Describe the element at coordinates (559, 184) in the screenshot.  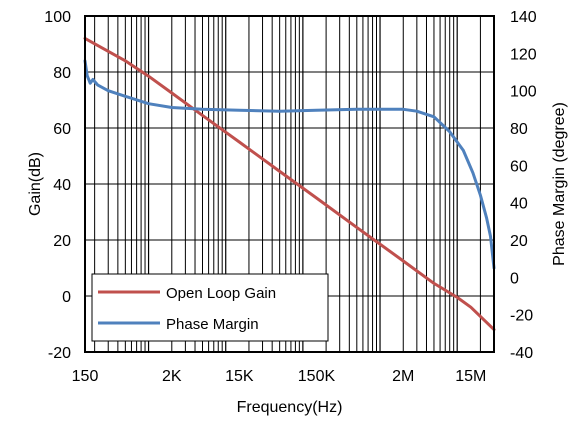
I see `y2-axis-label: Phase Margin (degree)` at that location.